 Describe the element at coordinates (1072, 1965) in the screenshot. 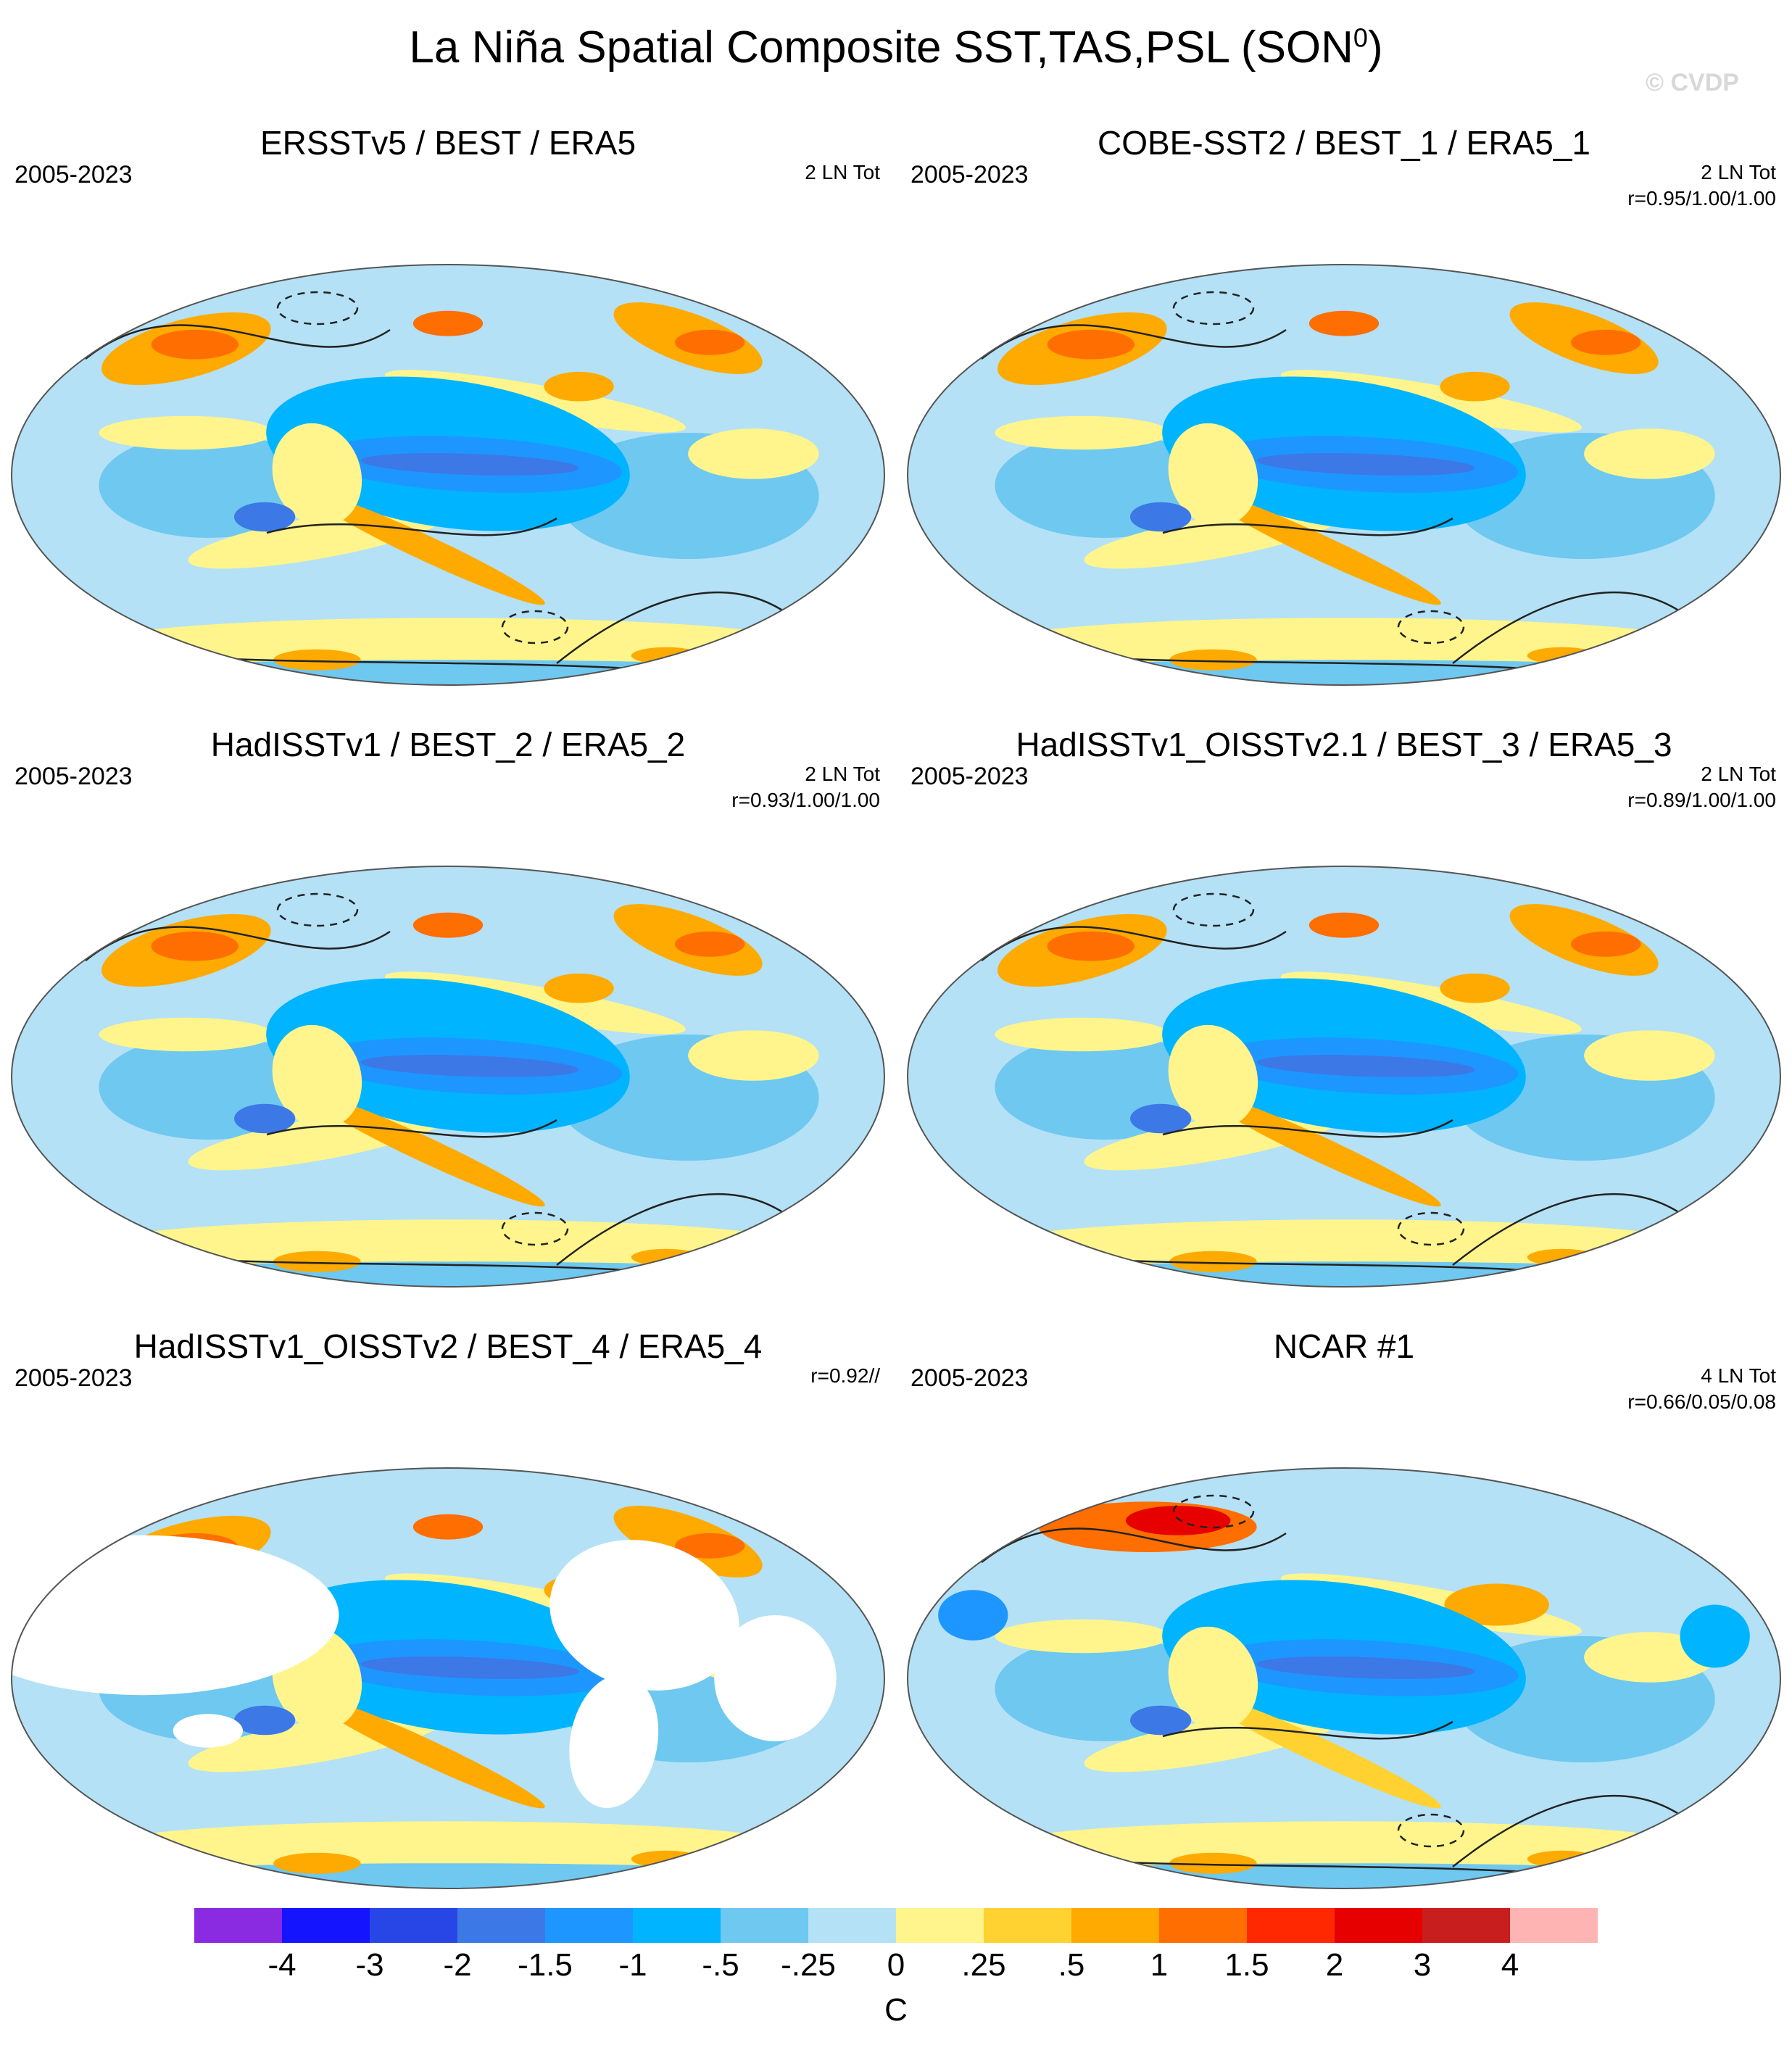

I see `colorbar-tick-label: .5` at that location.